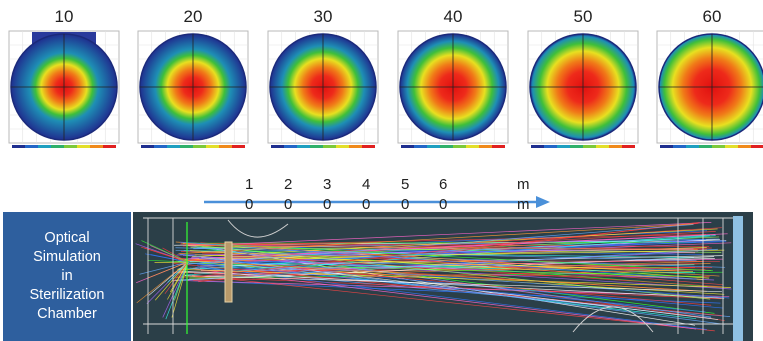 Image resolution: width=763 pixels, height=341 pixels. Describe the element at coordinates (405, 184) in the screenshot. I see `scale-label-top: 5` at that location.